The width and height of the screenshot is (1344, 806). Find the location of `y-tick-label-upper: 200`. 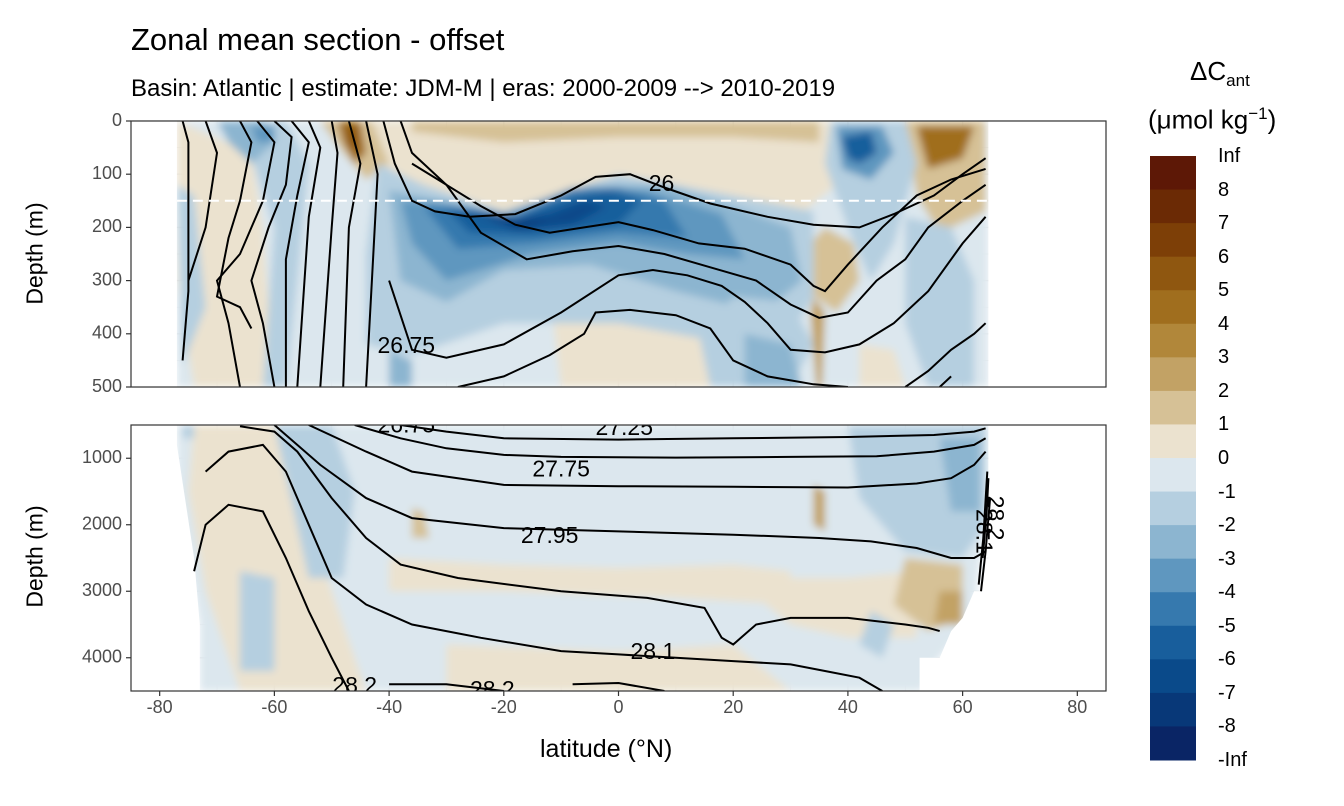

y-tick-label-upper: 200 is located at coordinates (107, 226).